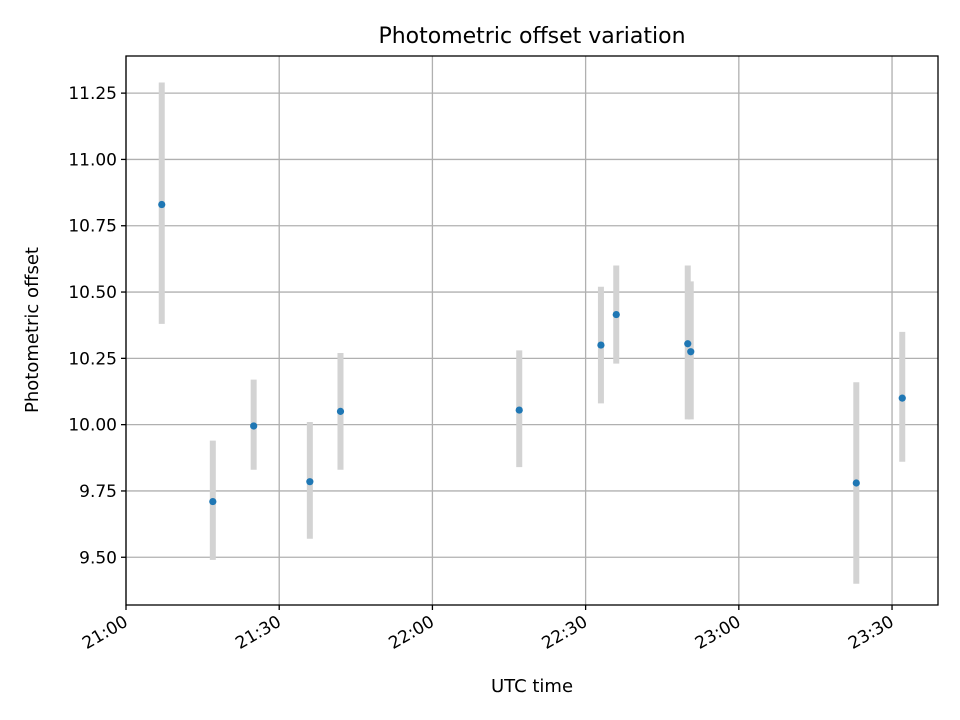  Describe the element at coordinates (97, 326) in the screenshot. I see `y-axis-ticks: 9.50 9.75 10.00 10.25 10.50 10.75 11.00 11.25` at that location.